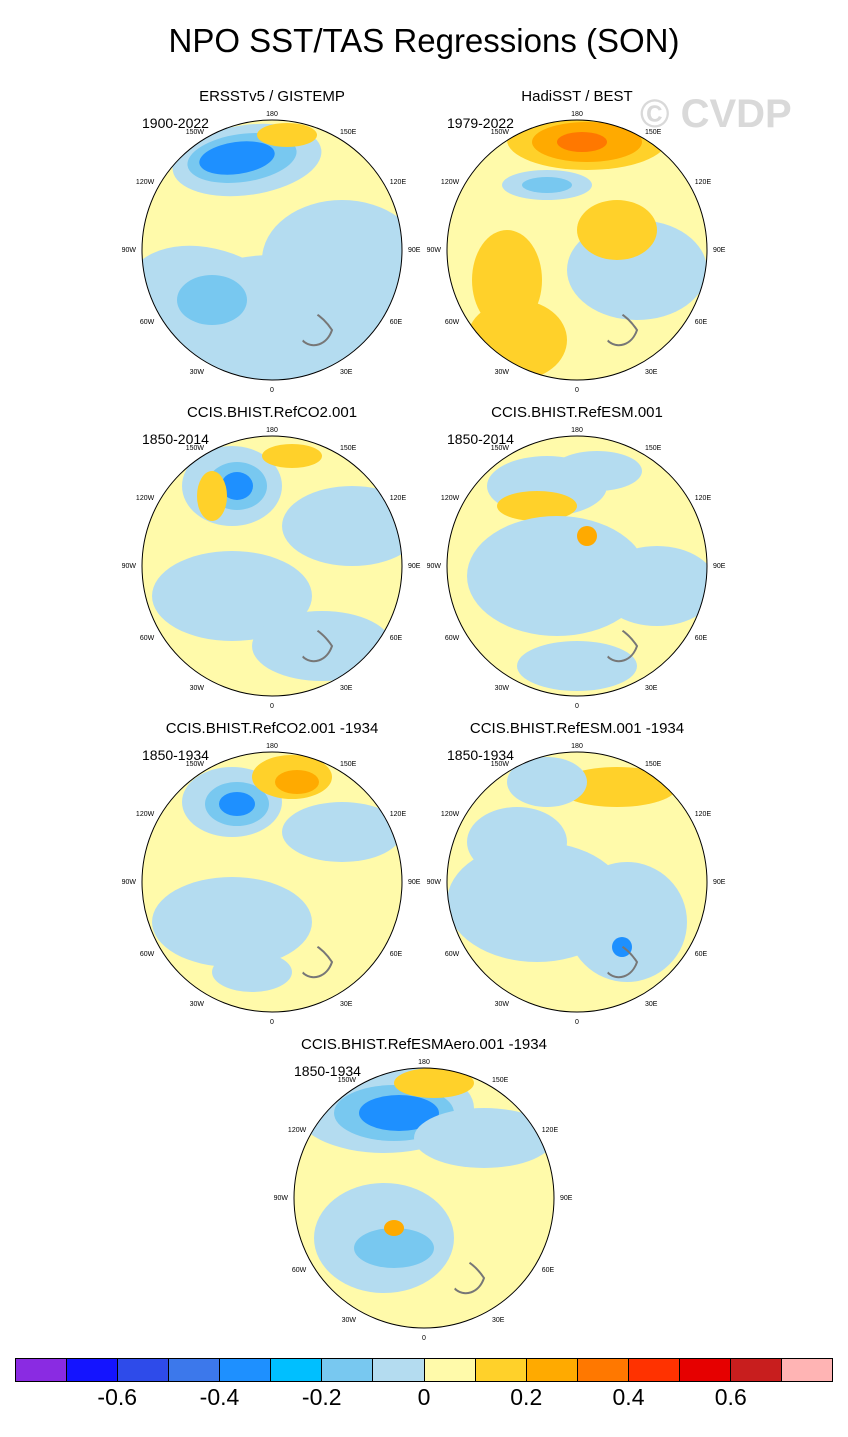 This screenshot has width=848, height=1437. I want to click on map-panel-refesm: CCIS.BHIST.RefESM.001 1850-2014, so click(577, 554).